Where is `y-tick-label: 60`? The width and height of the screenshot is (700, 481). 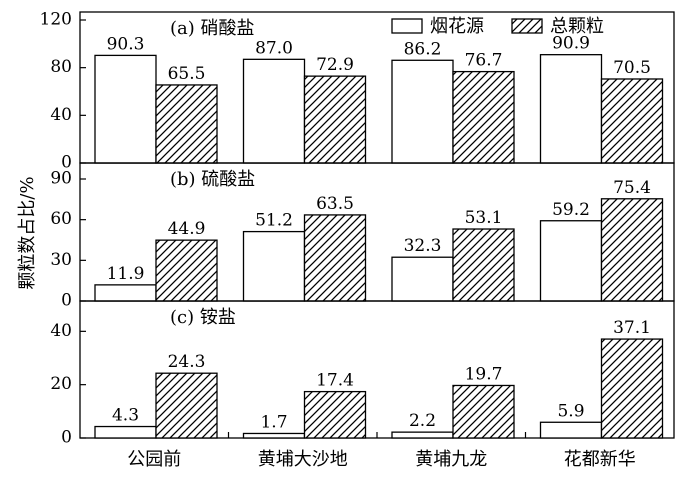
y-tick-label: 60 is located at coordinates (61, 219).